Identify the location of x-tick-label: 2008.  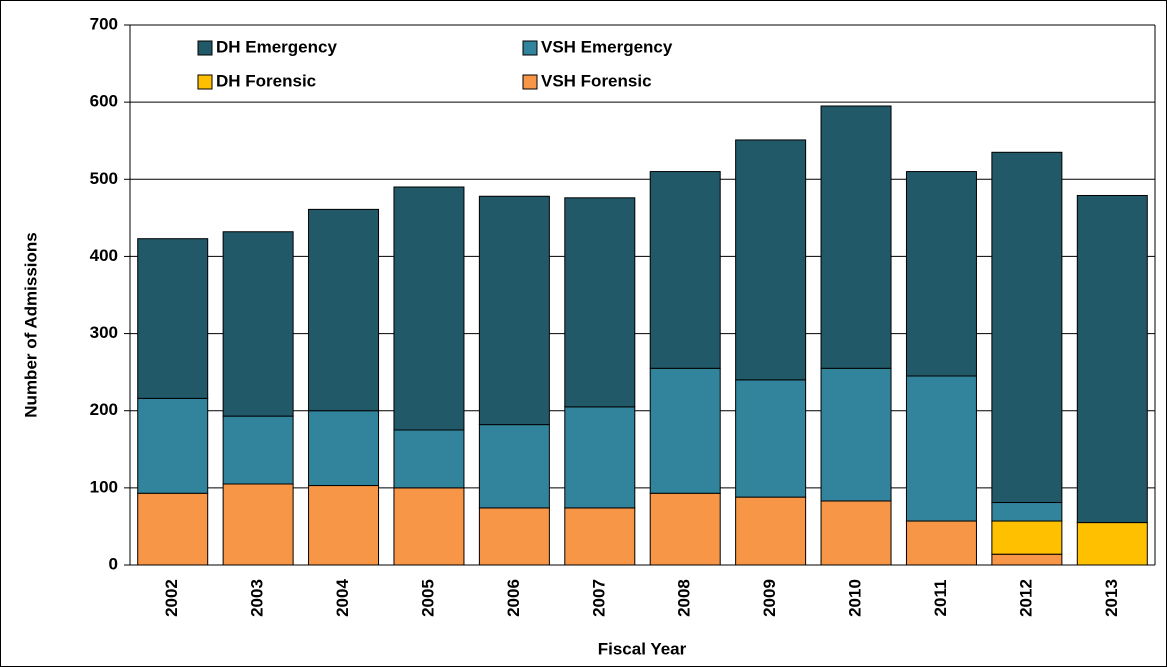
(684, 598).